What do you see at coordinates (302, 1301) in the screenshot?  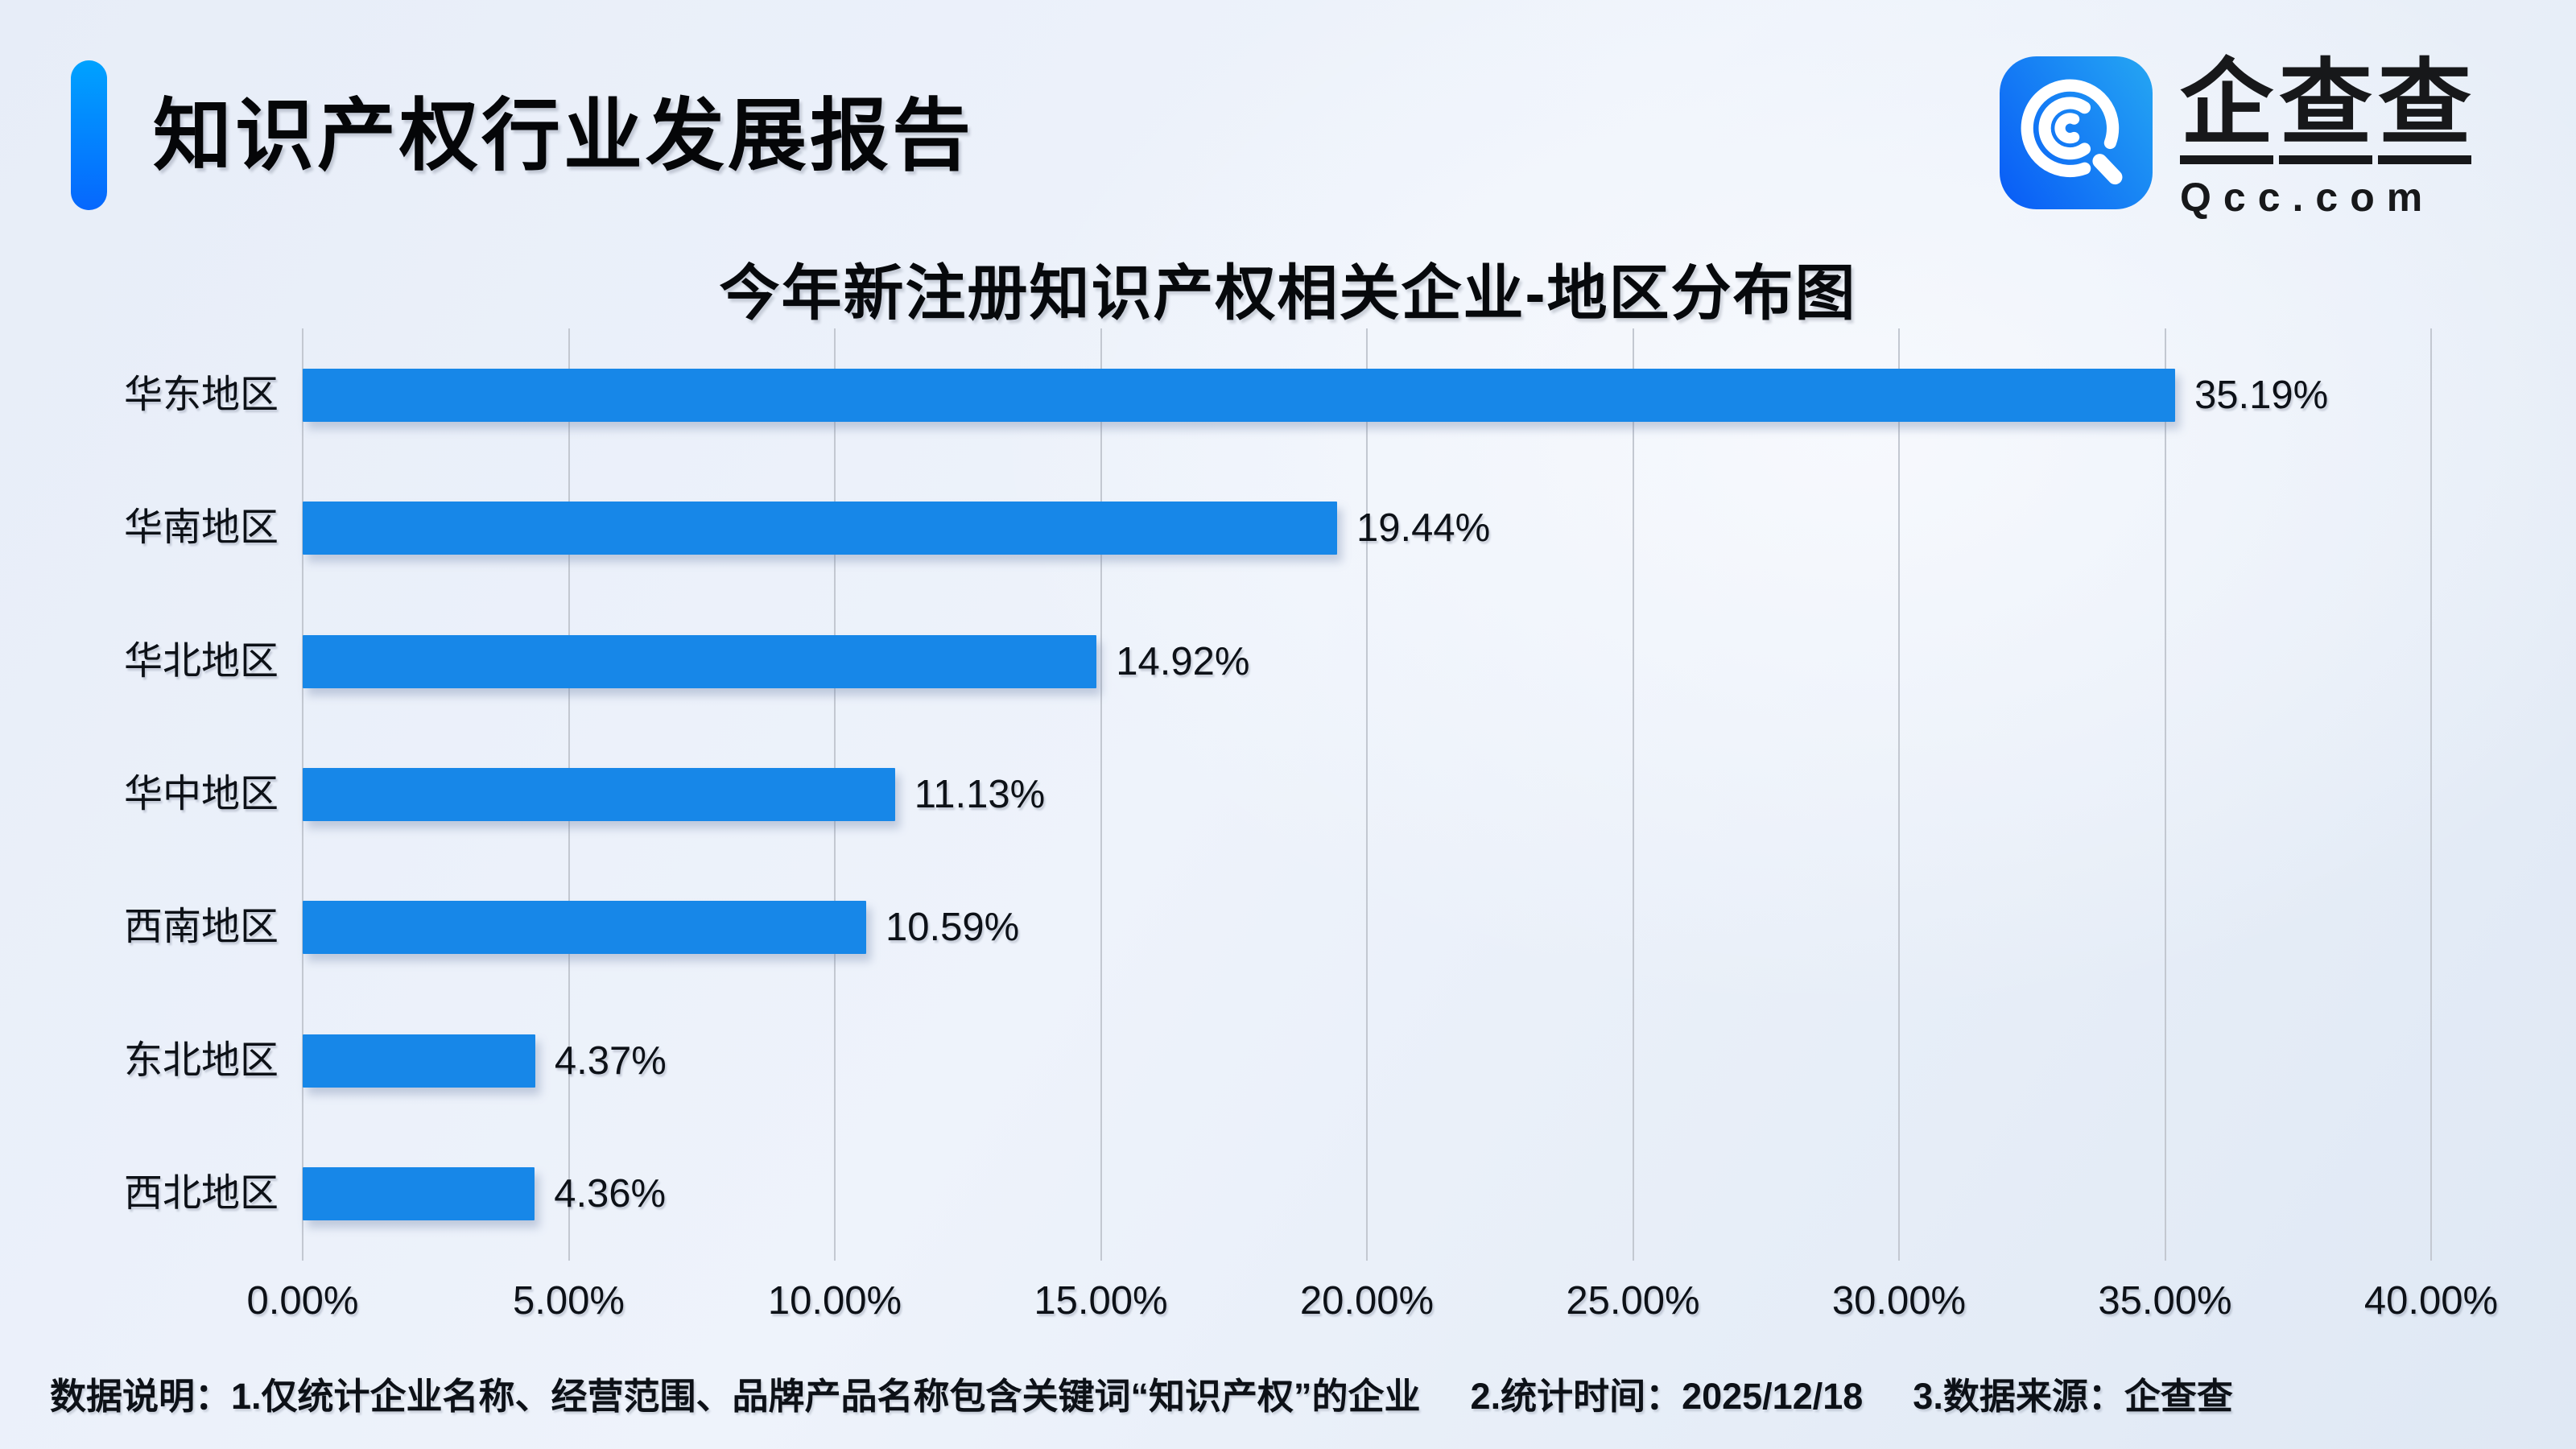 I see `x-axis-tick-label: 0.00%` at bounding box center [302, 1301].